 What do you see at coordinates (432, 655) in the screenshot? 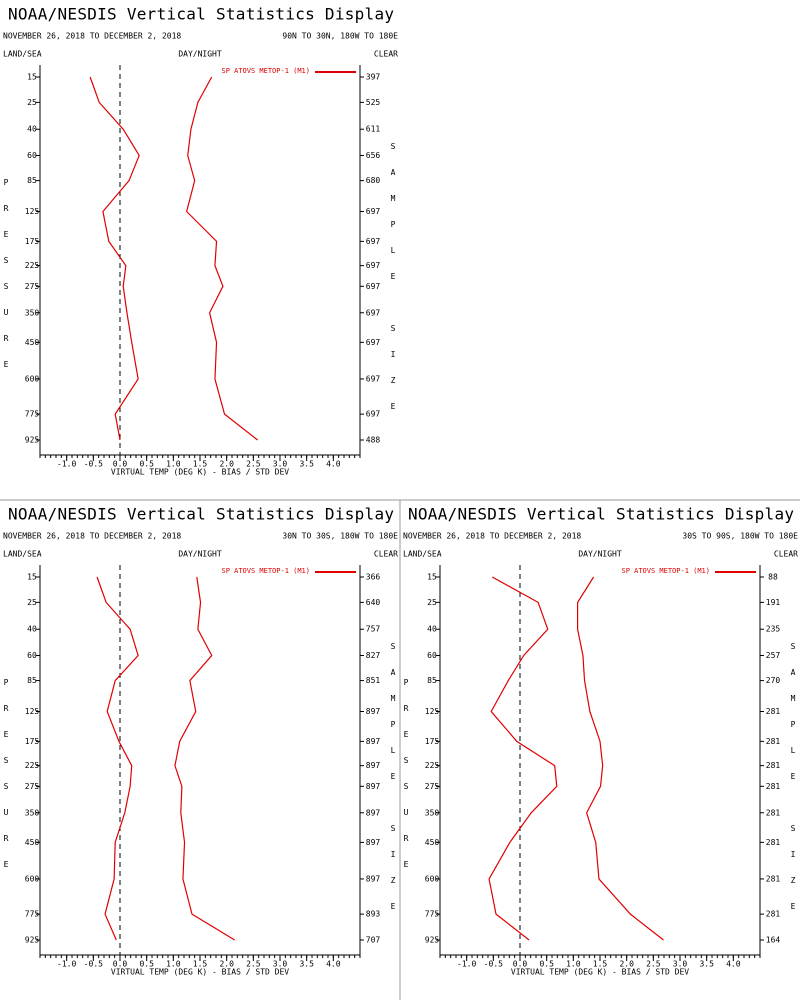
I see `y-tick-label: 60` at bounding box center [432, 655].